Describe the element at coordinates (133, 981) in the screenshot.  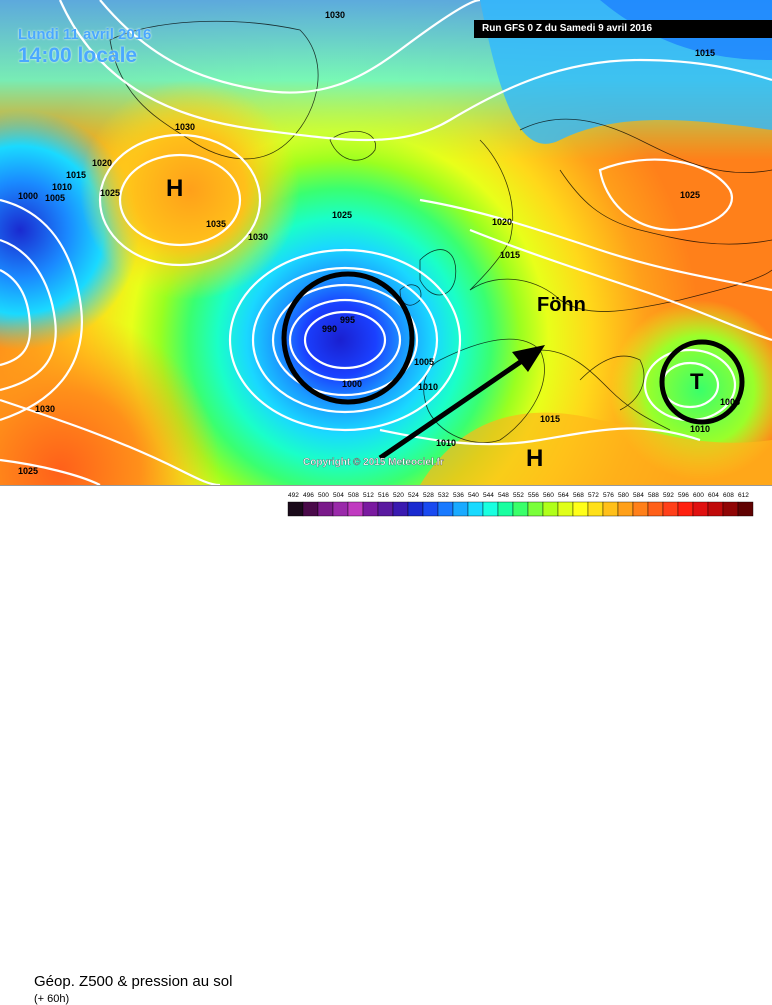
I see `legend-title: Géop. Z500 & pression au sol` at that location.